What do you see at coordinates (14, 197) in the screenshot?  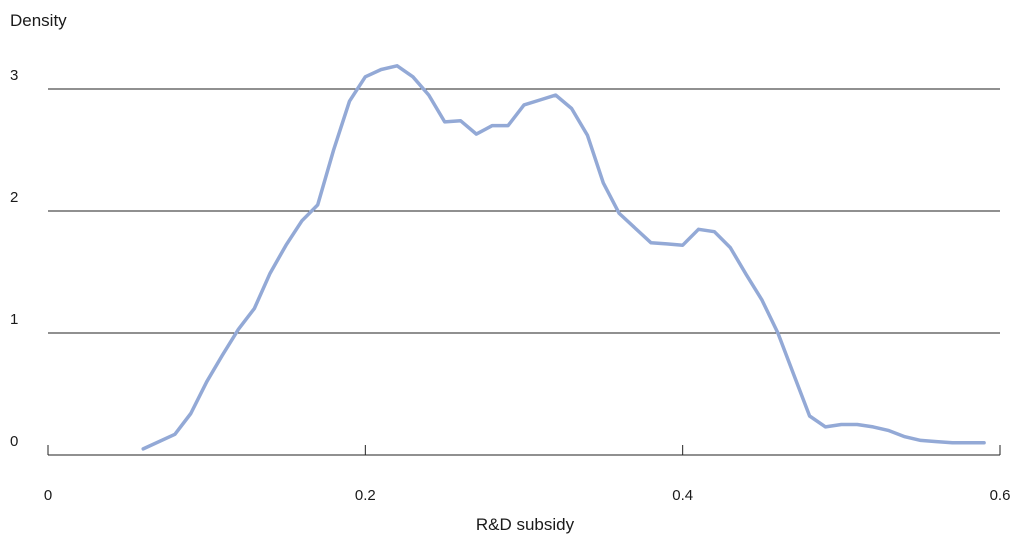 I see `y-tick-label-2: 2` at bounding box center [14, 197].